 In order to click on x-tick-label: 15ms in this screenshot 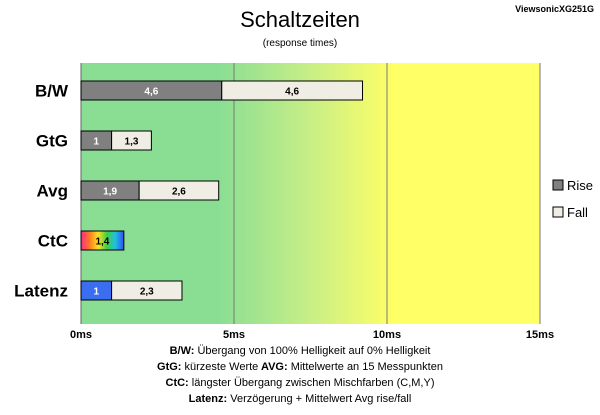, I will do `click(540, 335)`.